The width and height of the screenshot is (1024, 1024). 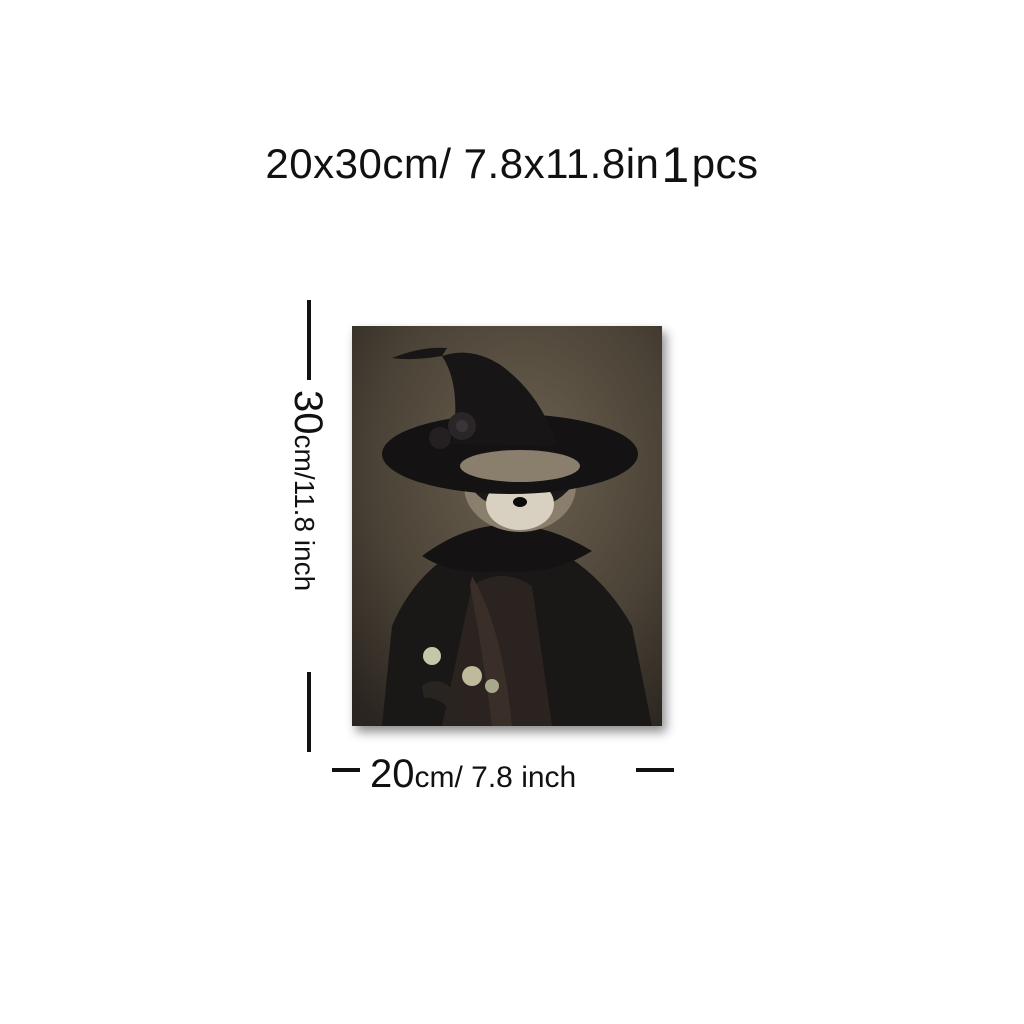 What do you see at coordinates (655, 770) in the screenshot?
I see `width-dimension-line-right` at bounding box center [655, 770].